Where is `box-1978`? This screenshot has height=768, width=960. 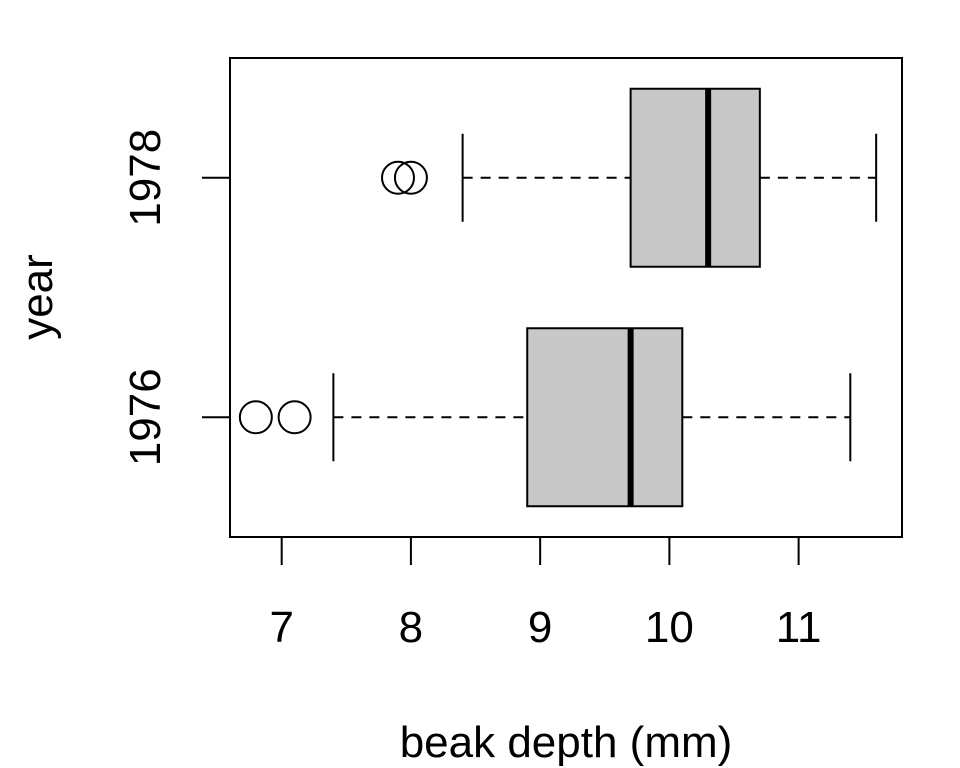
box-1978 is located at coordinates (629, 177).